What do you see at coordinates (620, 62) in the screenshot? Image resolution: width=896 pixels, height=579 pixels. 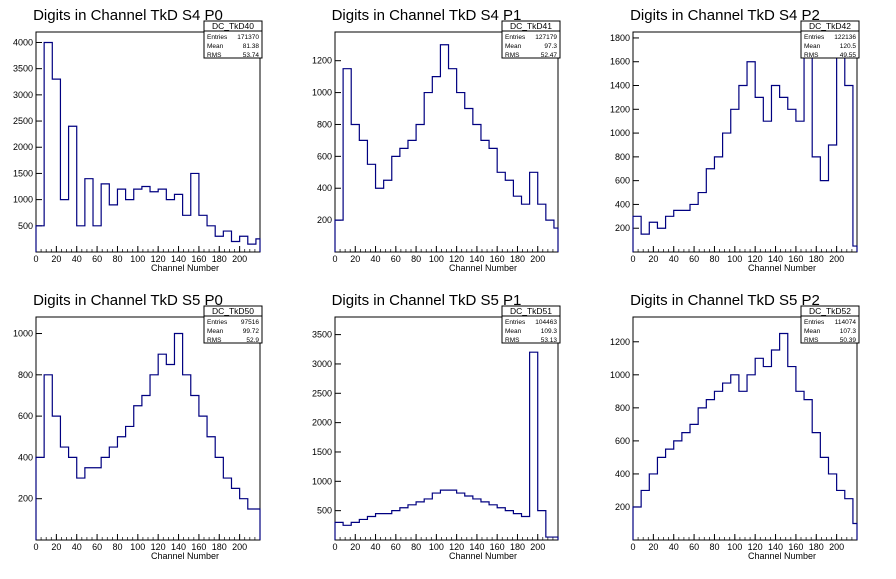 I see `y-tick-label: 1600` at bounding box center [620, 62].